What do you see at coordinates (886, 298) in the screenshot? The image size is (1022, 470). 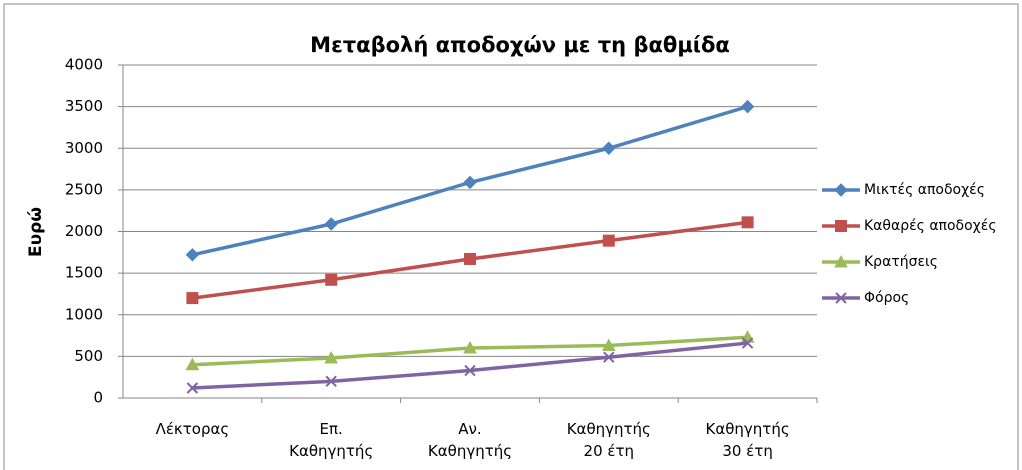 I see `legend-label: Φόρος` at bounding box center [886, 298].